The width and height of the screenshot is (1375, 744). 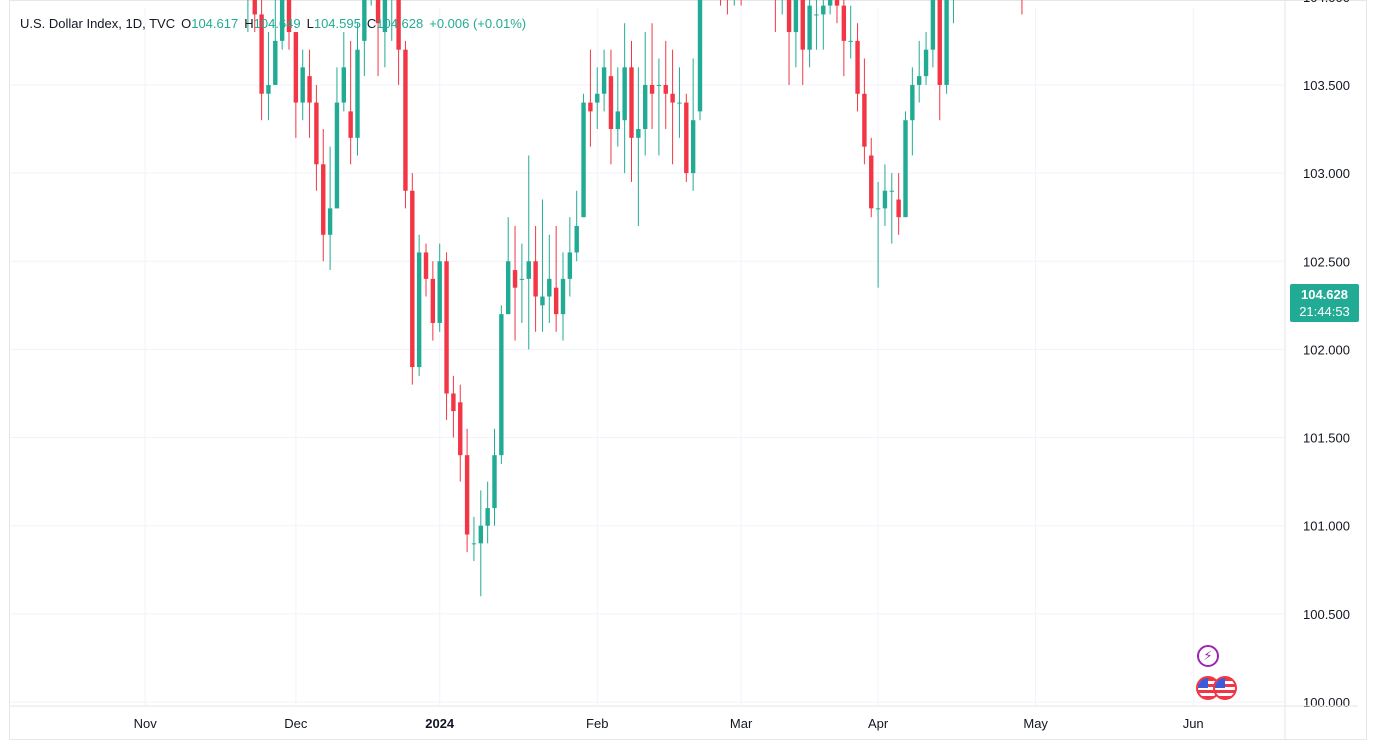 What do you see at coordinates (741, 723) in the screenshot?
I see `x-tick-label: Mar` at bounding box center [741, 723].